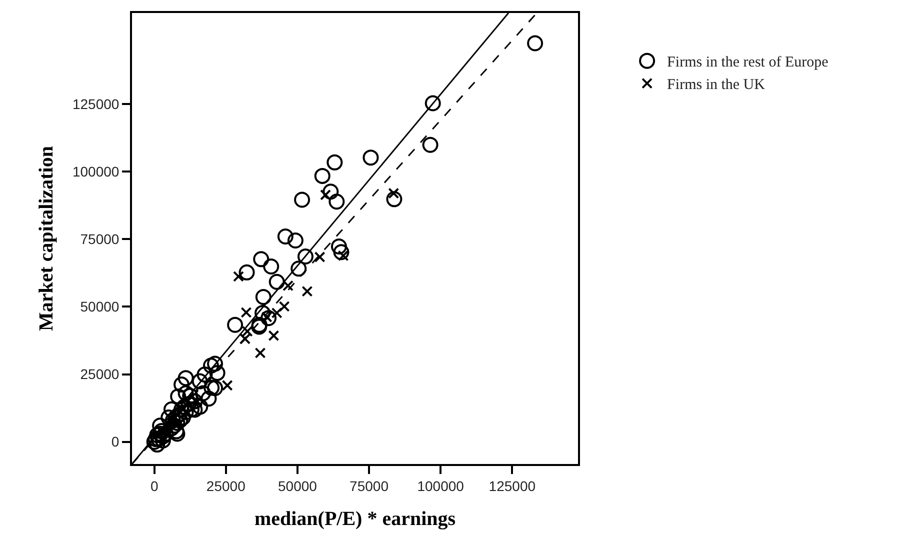 Image resolution: width=906 pixels, height=544 pixels. I want to click on x-axis-title: median(P/E) * earnings, so click(355, 519).